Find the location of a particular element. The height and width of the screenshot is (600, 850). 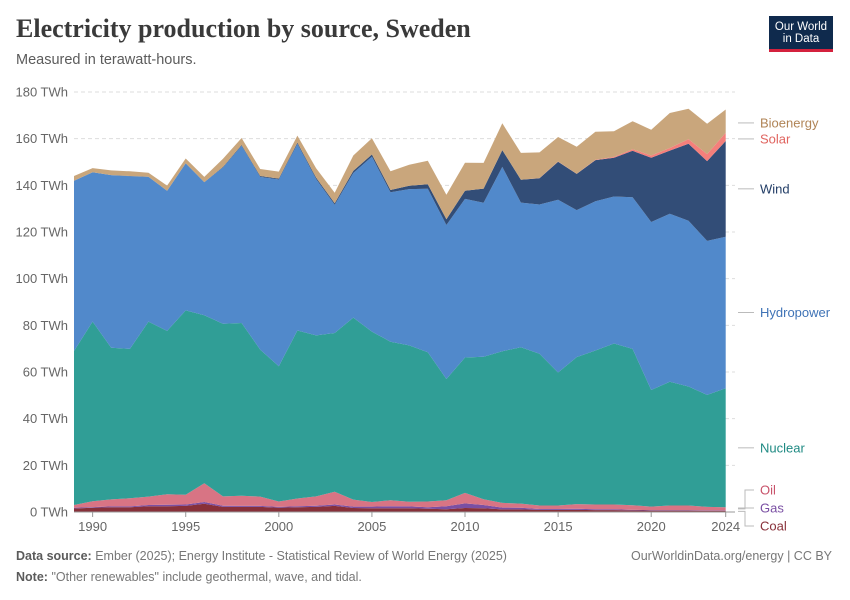

legend-label-hydropower: Hydropower is located at coordinates (795, 312).